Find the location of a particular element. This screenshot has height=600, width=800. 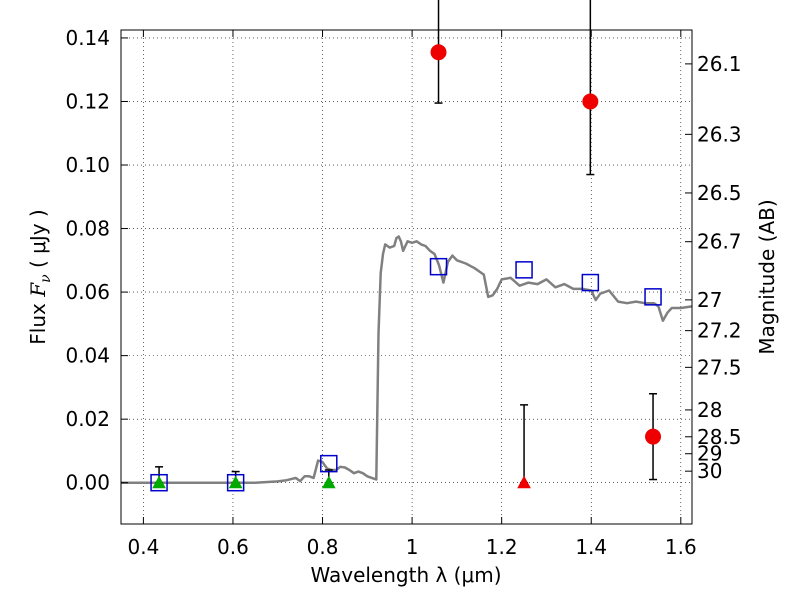

mag-tick-label: 28.5 is located at coordinates (719, 437).